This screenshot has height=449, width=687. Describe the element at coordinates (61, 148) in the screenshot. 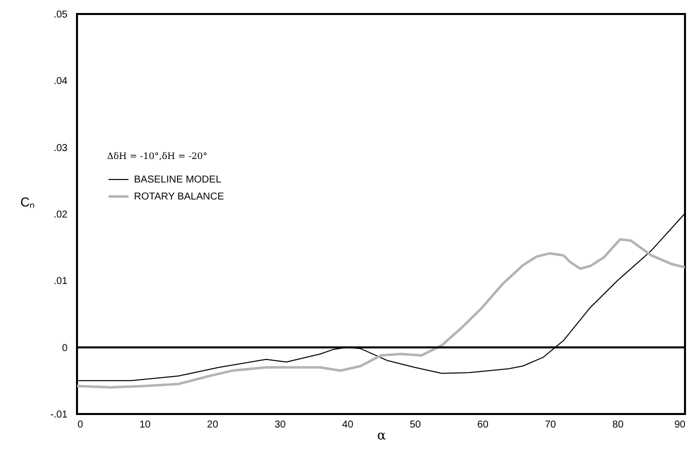

I see `y-tick-label: .03` at that location.